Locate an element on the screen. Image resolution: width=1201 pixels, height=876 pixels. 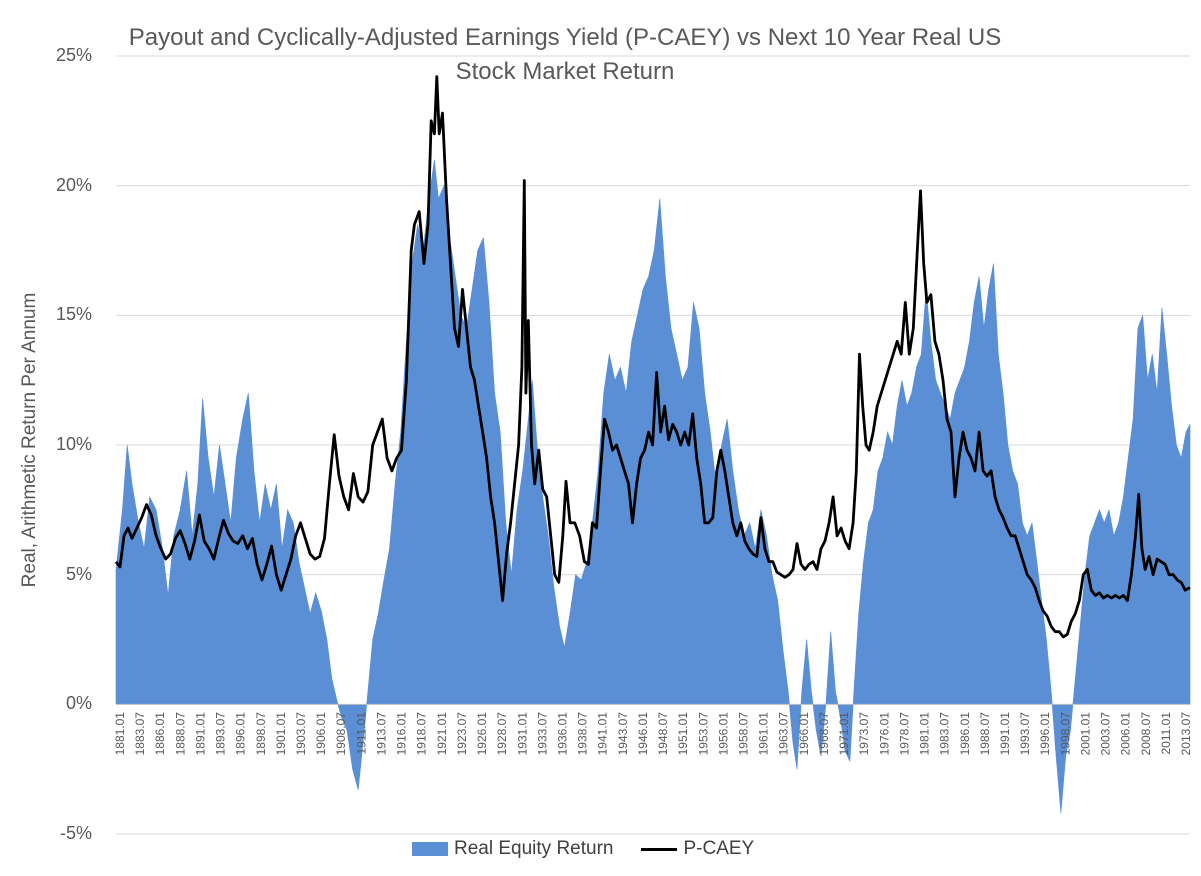
y-tick-label: 15% is located at coordinates (73, 314).